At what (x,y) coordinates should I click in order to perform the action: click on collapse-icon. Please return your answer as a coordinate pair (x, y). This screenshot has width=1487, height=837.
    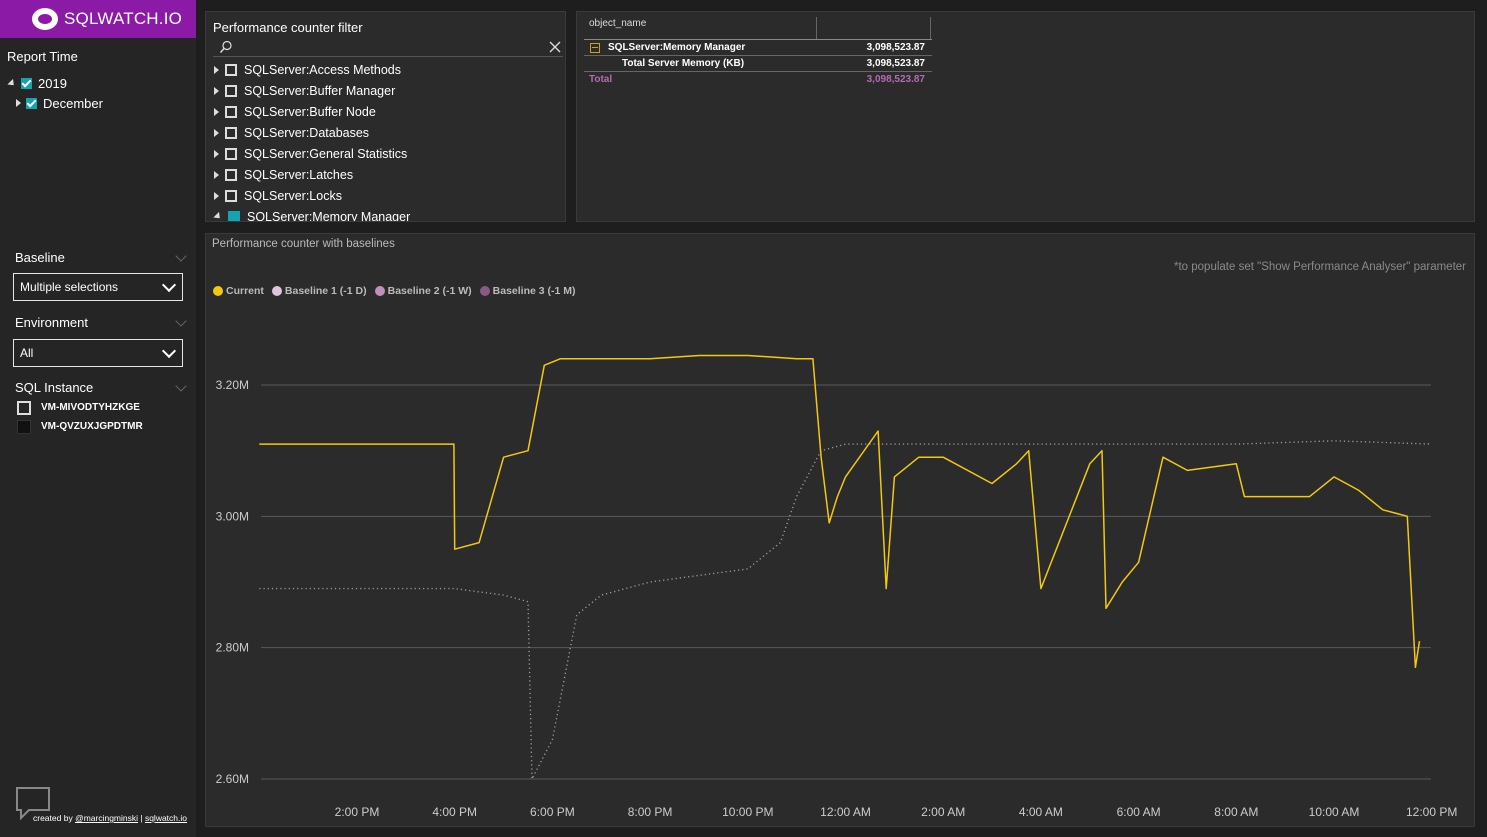
    Looking at the image, I should click on (595, 47).